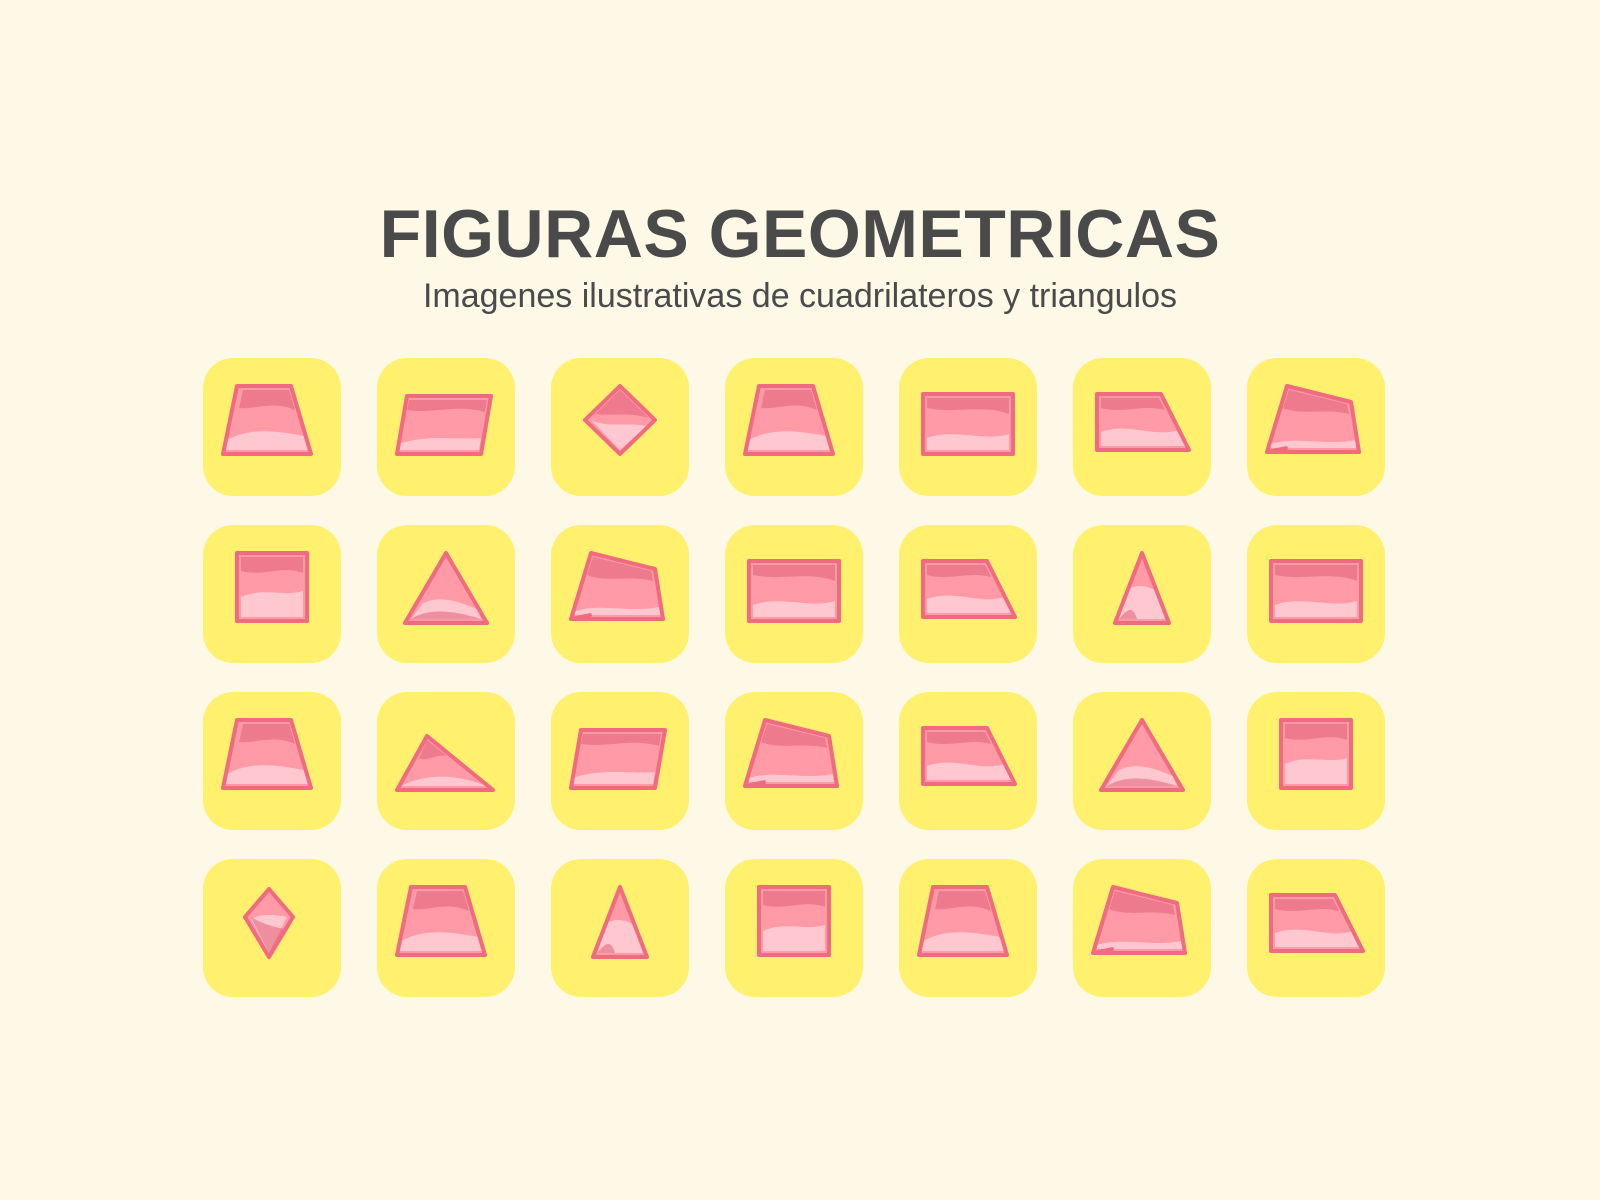 The width and height of the screenshot is (1600, 1200). I want to click on obtuse-triangle-icon, so click(445, 763).